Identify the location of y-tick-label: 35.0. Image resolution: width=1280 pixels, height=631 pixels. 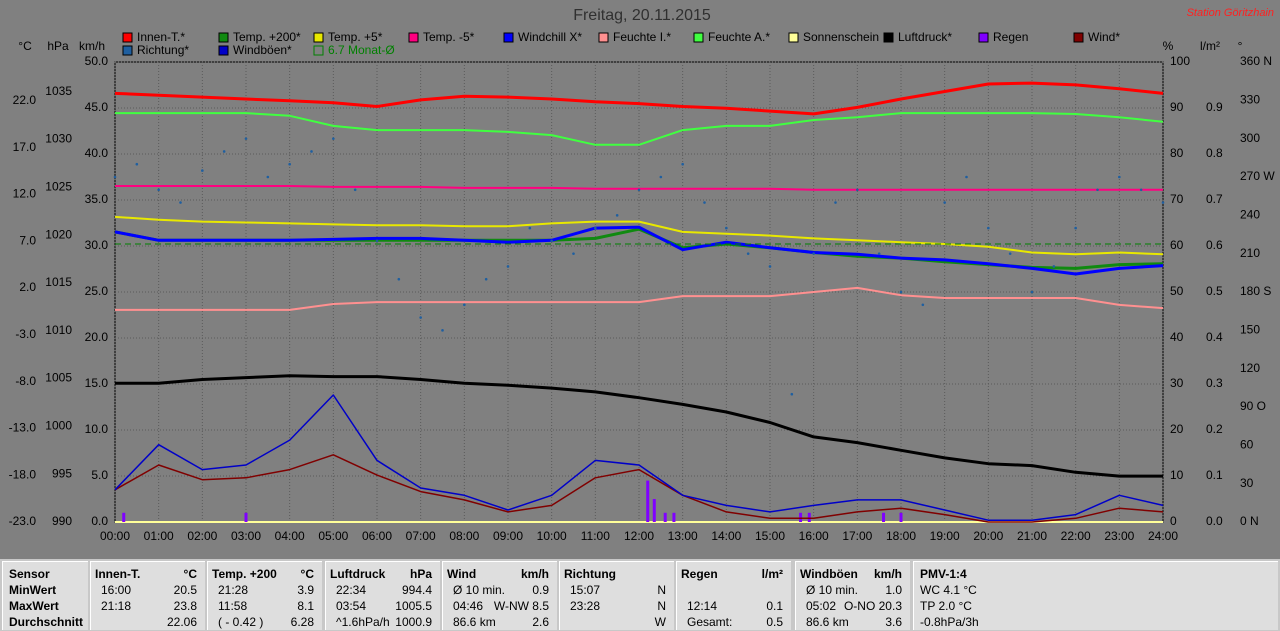
(97, 199).